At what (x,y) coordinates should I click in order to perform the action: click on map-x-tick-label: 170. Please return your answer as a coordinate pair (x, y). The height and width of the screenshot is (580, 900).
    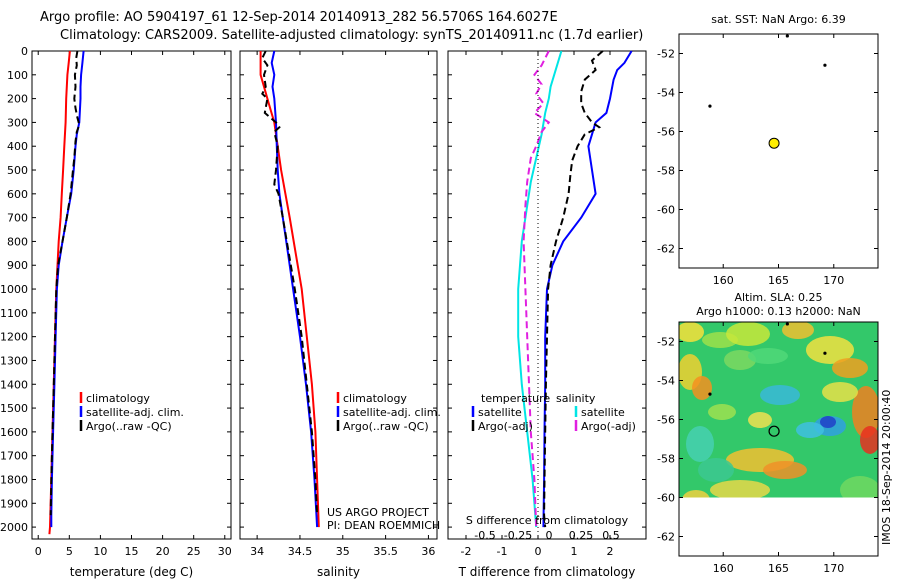
    Looking at the image, I should click on (833, 280).